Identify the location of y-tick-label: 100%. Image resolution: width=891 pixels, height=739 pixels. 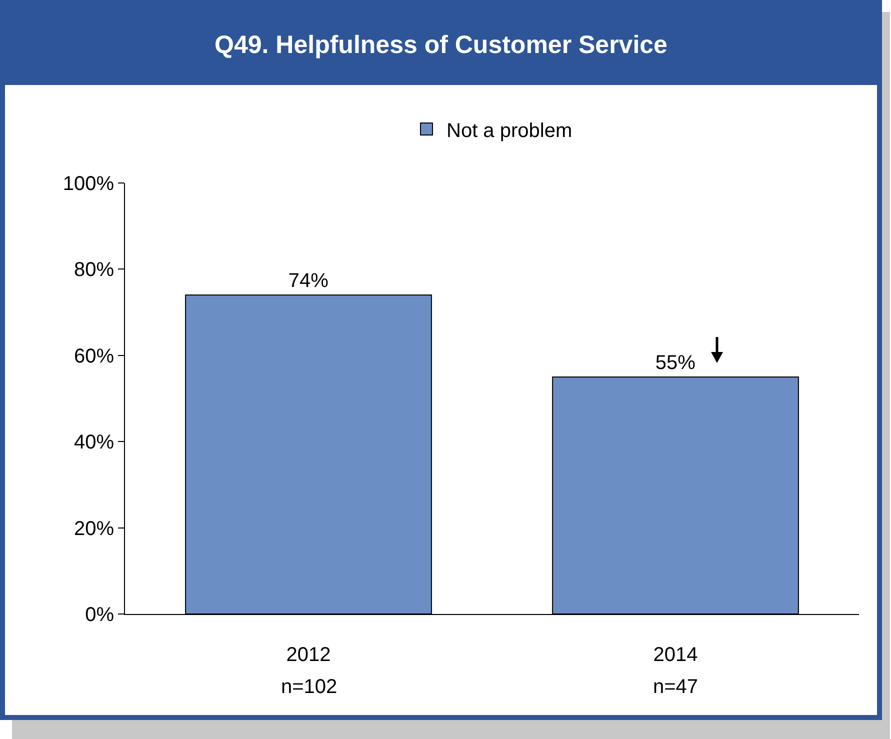
(88, 184).